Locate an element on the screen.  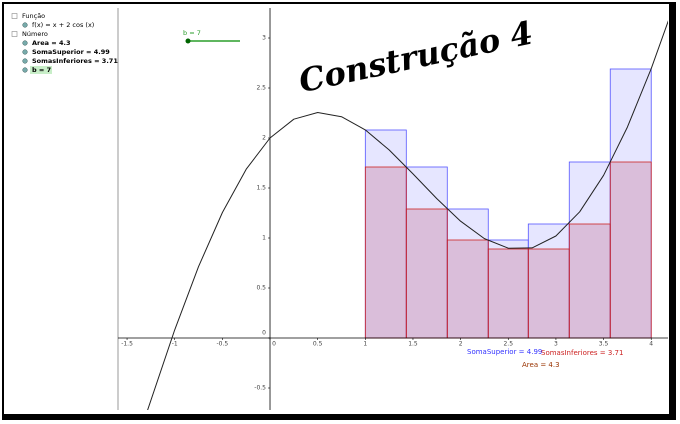
algebra-item: f(x) = x + 2 cos (x) is located at coordinates (63, 25).